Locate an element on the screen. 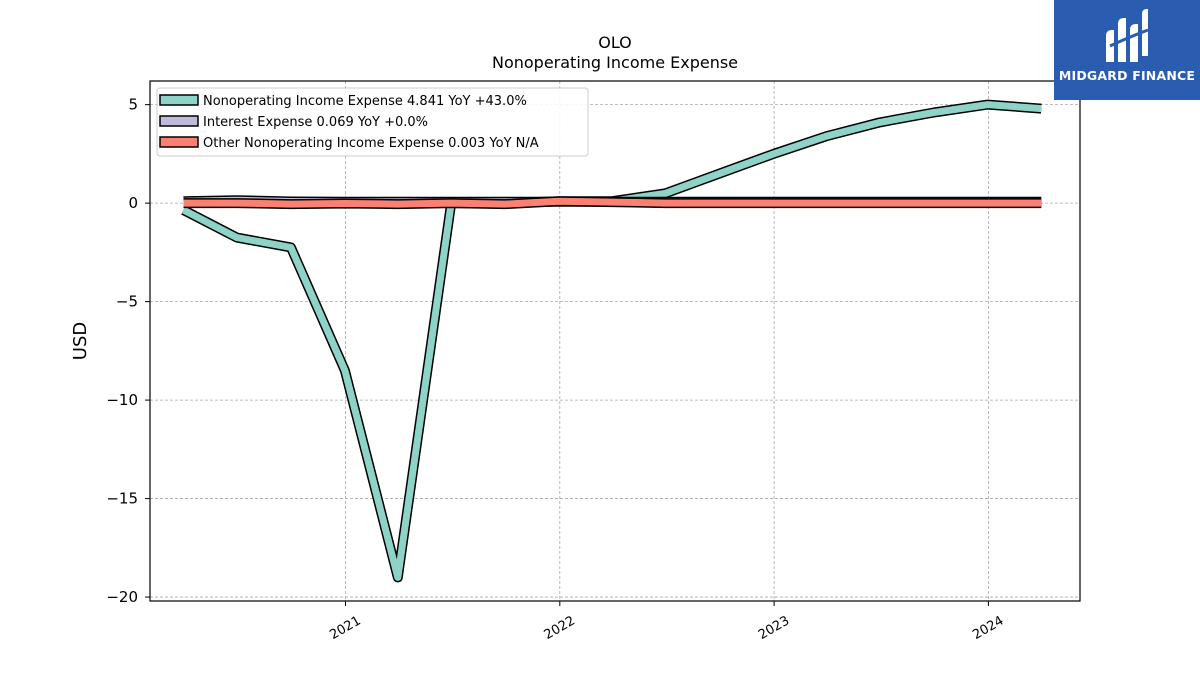 This screenshot has width=1200, height=675. legend-box is located at coordinates (372, 122).